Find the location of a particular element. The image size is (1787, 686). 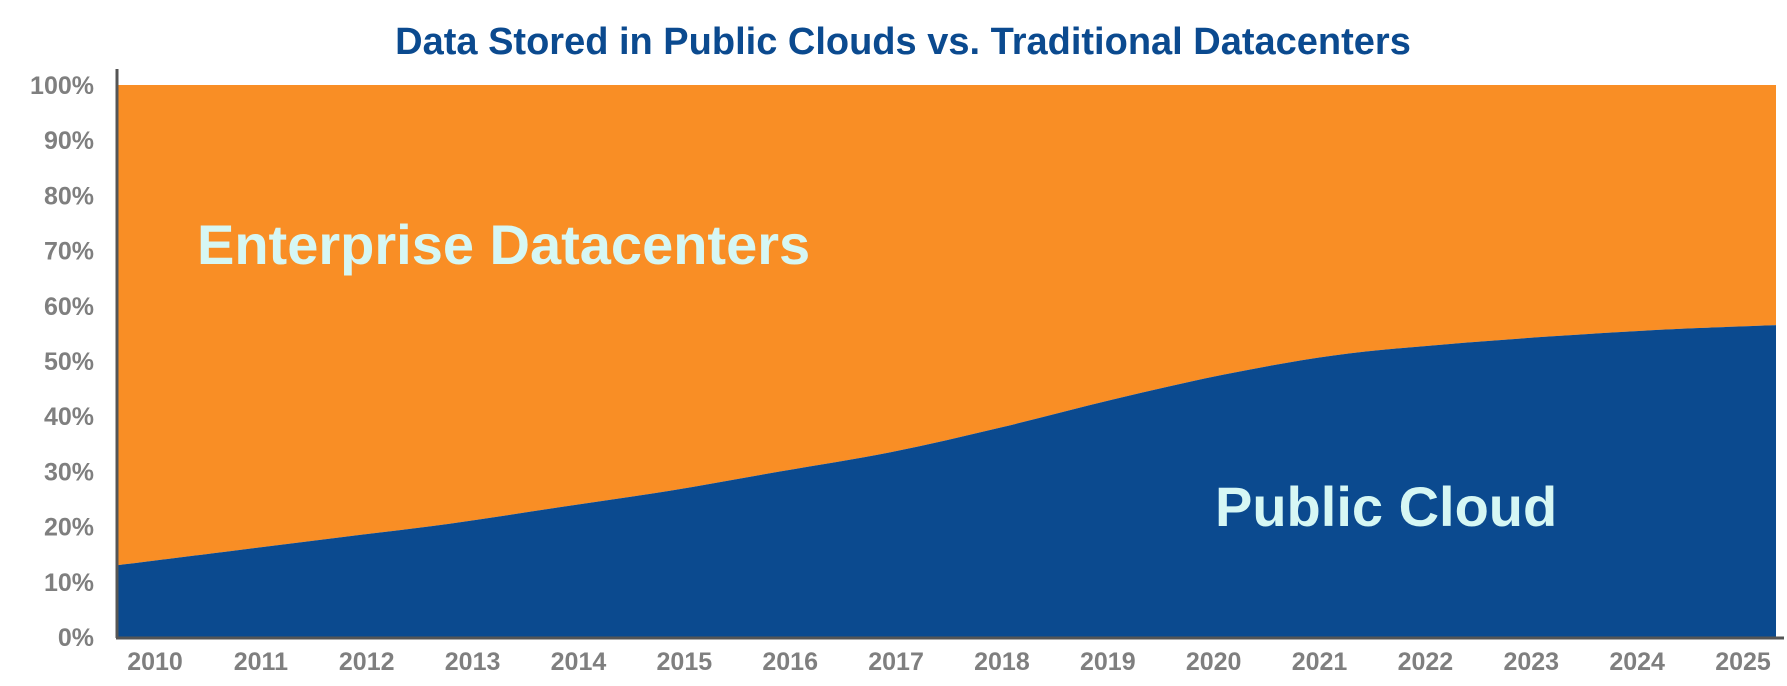

x-tick-label: 2010 is located at coordinates (155, 662).